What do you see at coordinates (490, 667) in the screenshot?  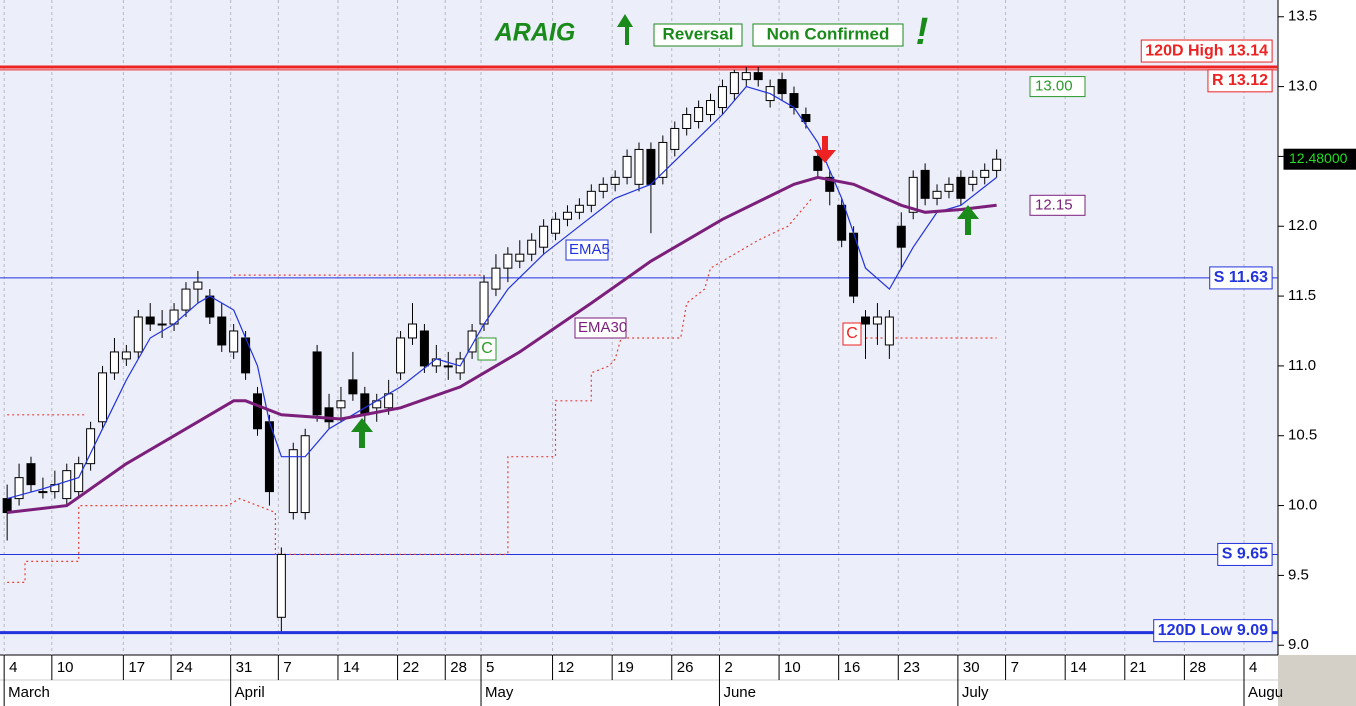 I see `x-tick-label: 5` at bounding box center [490, 667].